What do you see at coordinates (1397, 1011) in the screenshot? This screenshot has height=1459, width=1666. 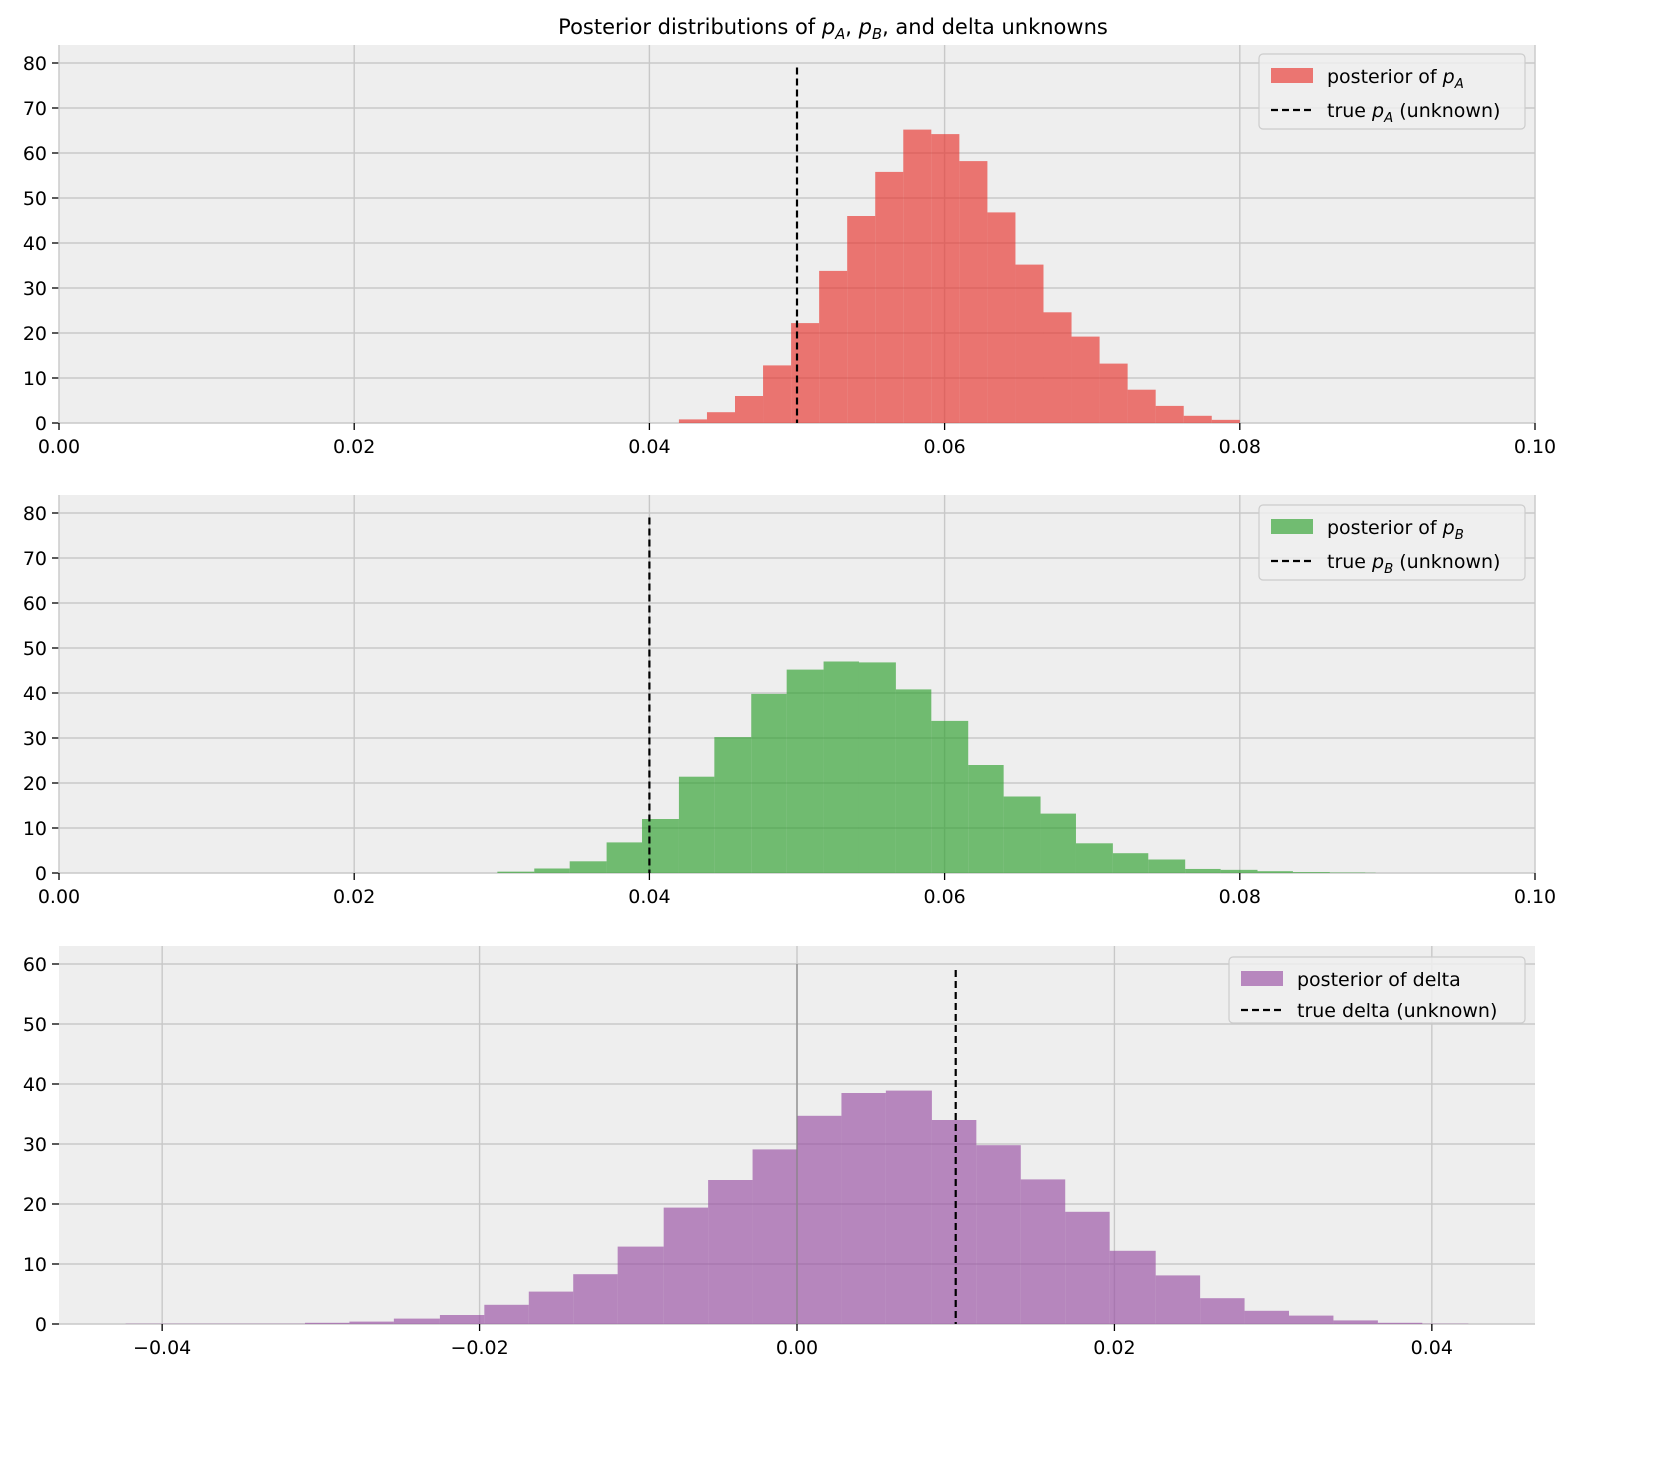 I see `legend-label: true delta (unknown)` at bounding box center [1397, 1011].